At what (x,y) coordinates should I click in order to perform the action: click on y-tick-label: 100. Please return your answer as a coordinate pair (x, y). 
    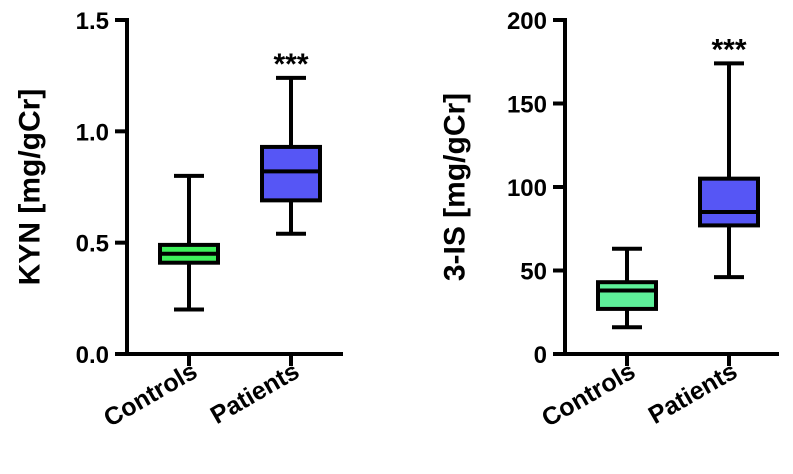
    Looking at the image, I should click on (527, 188).